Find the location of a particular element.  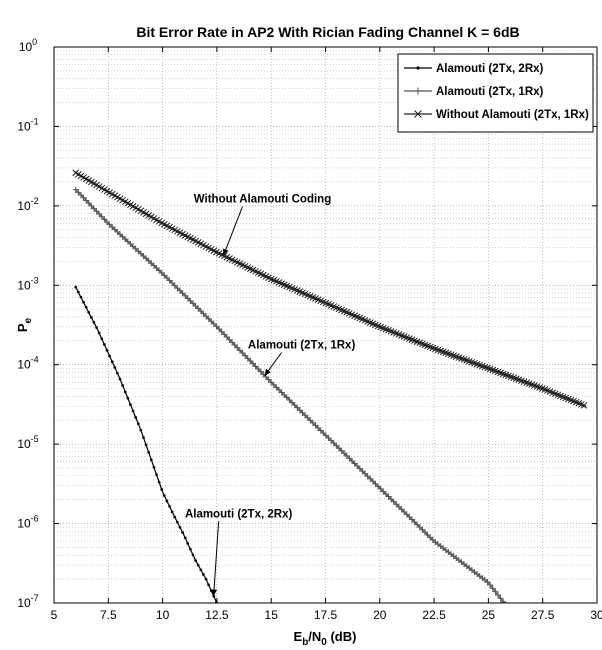

annotation-arrowhead is located at coordinates (225, 252).